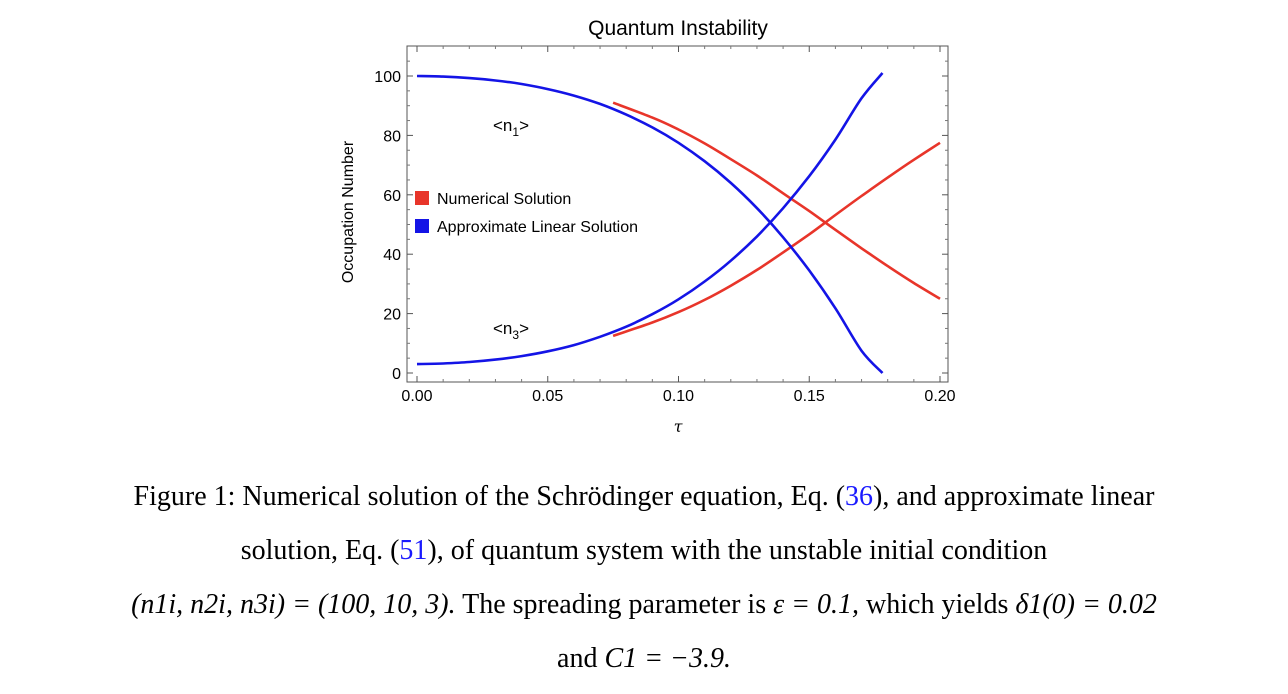  Describe the element at coordinates (547, 396) in the screenshot. I see `x-tick-label: 0.05` at that location.